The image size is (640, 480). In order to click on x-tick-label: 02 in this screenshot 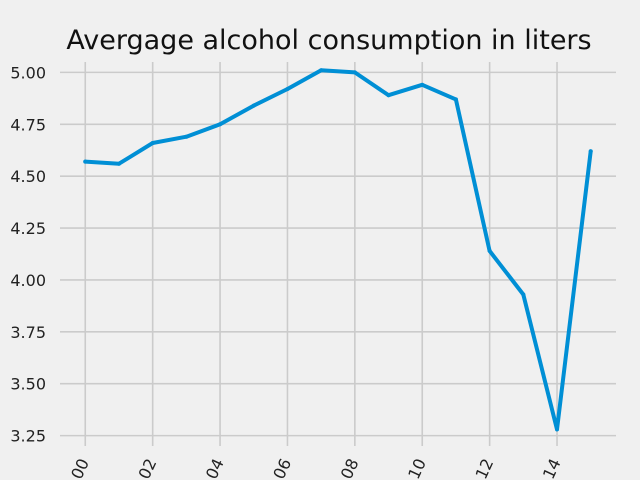, I will do `click(148, 468)`.